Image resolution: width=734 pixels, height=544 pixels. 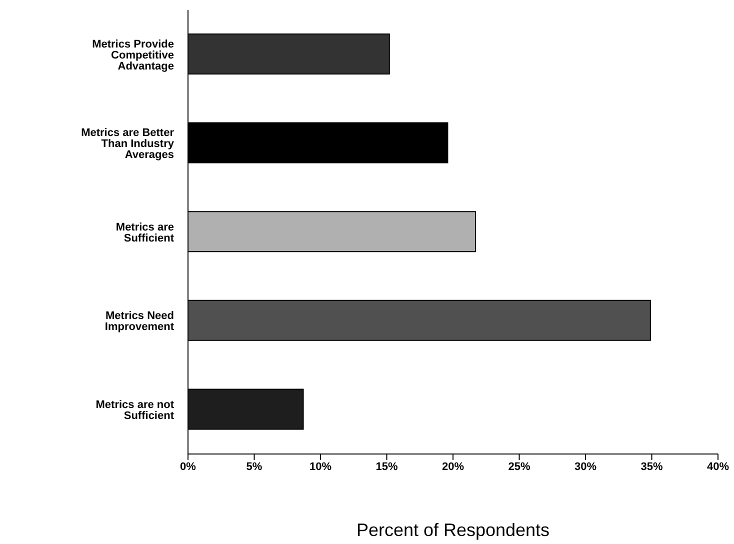 What do you see at coordinates (139, 322) in the screenshot?
I see `y-tick-label: Metrics Need Improvement` at bounding box center [139, 322].